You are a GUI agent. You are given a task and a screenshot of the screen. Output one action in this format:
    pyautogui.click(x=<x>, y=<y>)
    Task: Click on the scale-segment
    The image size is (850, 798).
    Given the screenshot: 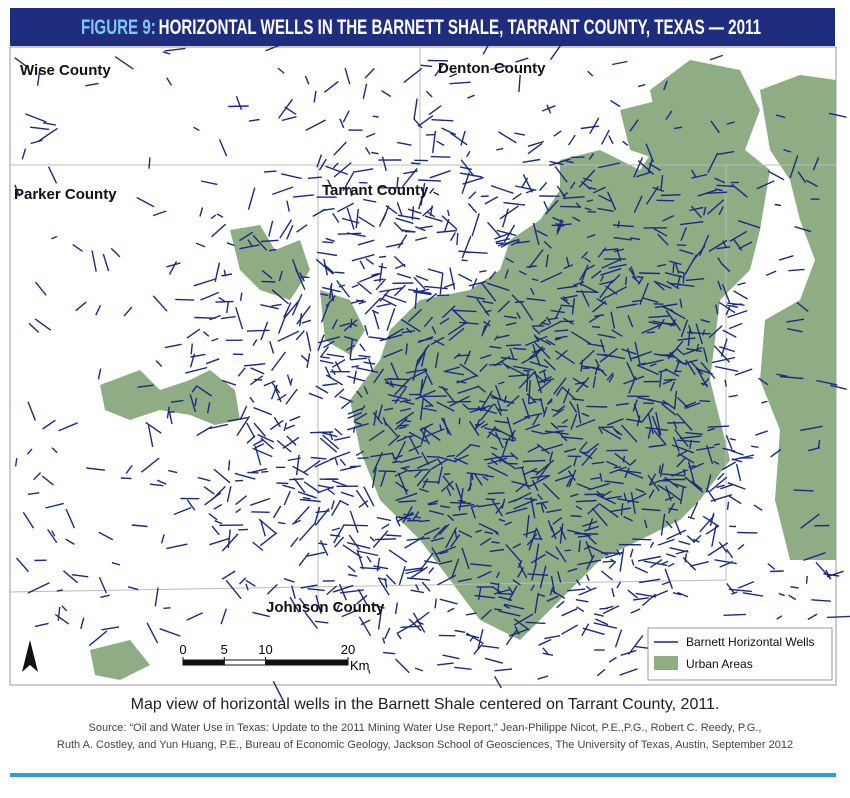 What is the action you would take?
    pyautogui.click(x=203, y=662)
    